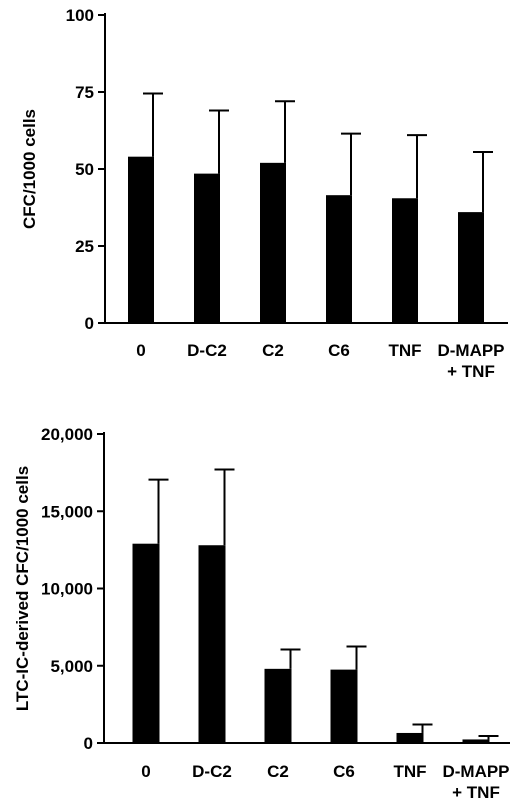 The image size is (520, 811). Describe the element at coordinates (84, 246) in the screenshot. I see `y-tick-label: 25` at that location.